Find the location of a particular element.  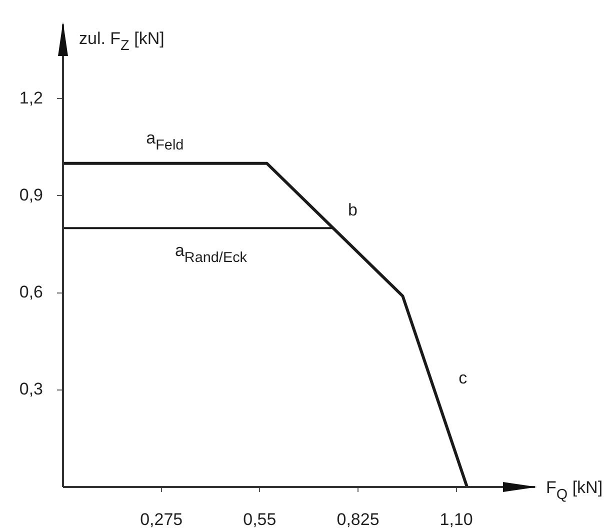

x-tick-label: 0,275 is located at coordinates (161, 519).